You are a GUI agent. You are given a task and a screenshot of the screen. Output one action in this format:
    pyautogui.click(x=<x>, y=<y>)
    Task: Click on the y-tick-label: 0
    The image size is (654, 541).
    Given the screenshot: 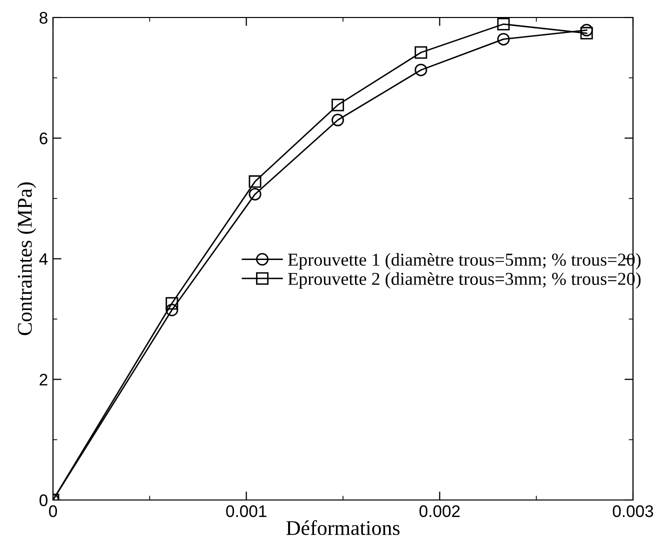 What is the action you would take?
    pyautogui.click(x=44, y=500)
    